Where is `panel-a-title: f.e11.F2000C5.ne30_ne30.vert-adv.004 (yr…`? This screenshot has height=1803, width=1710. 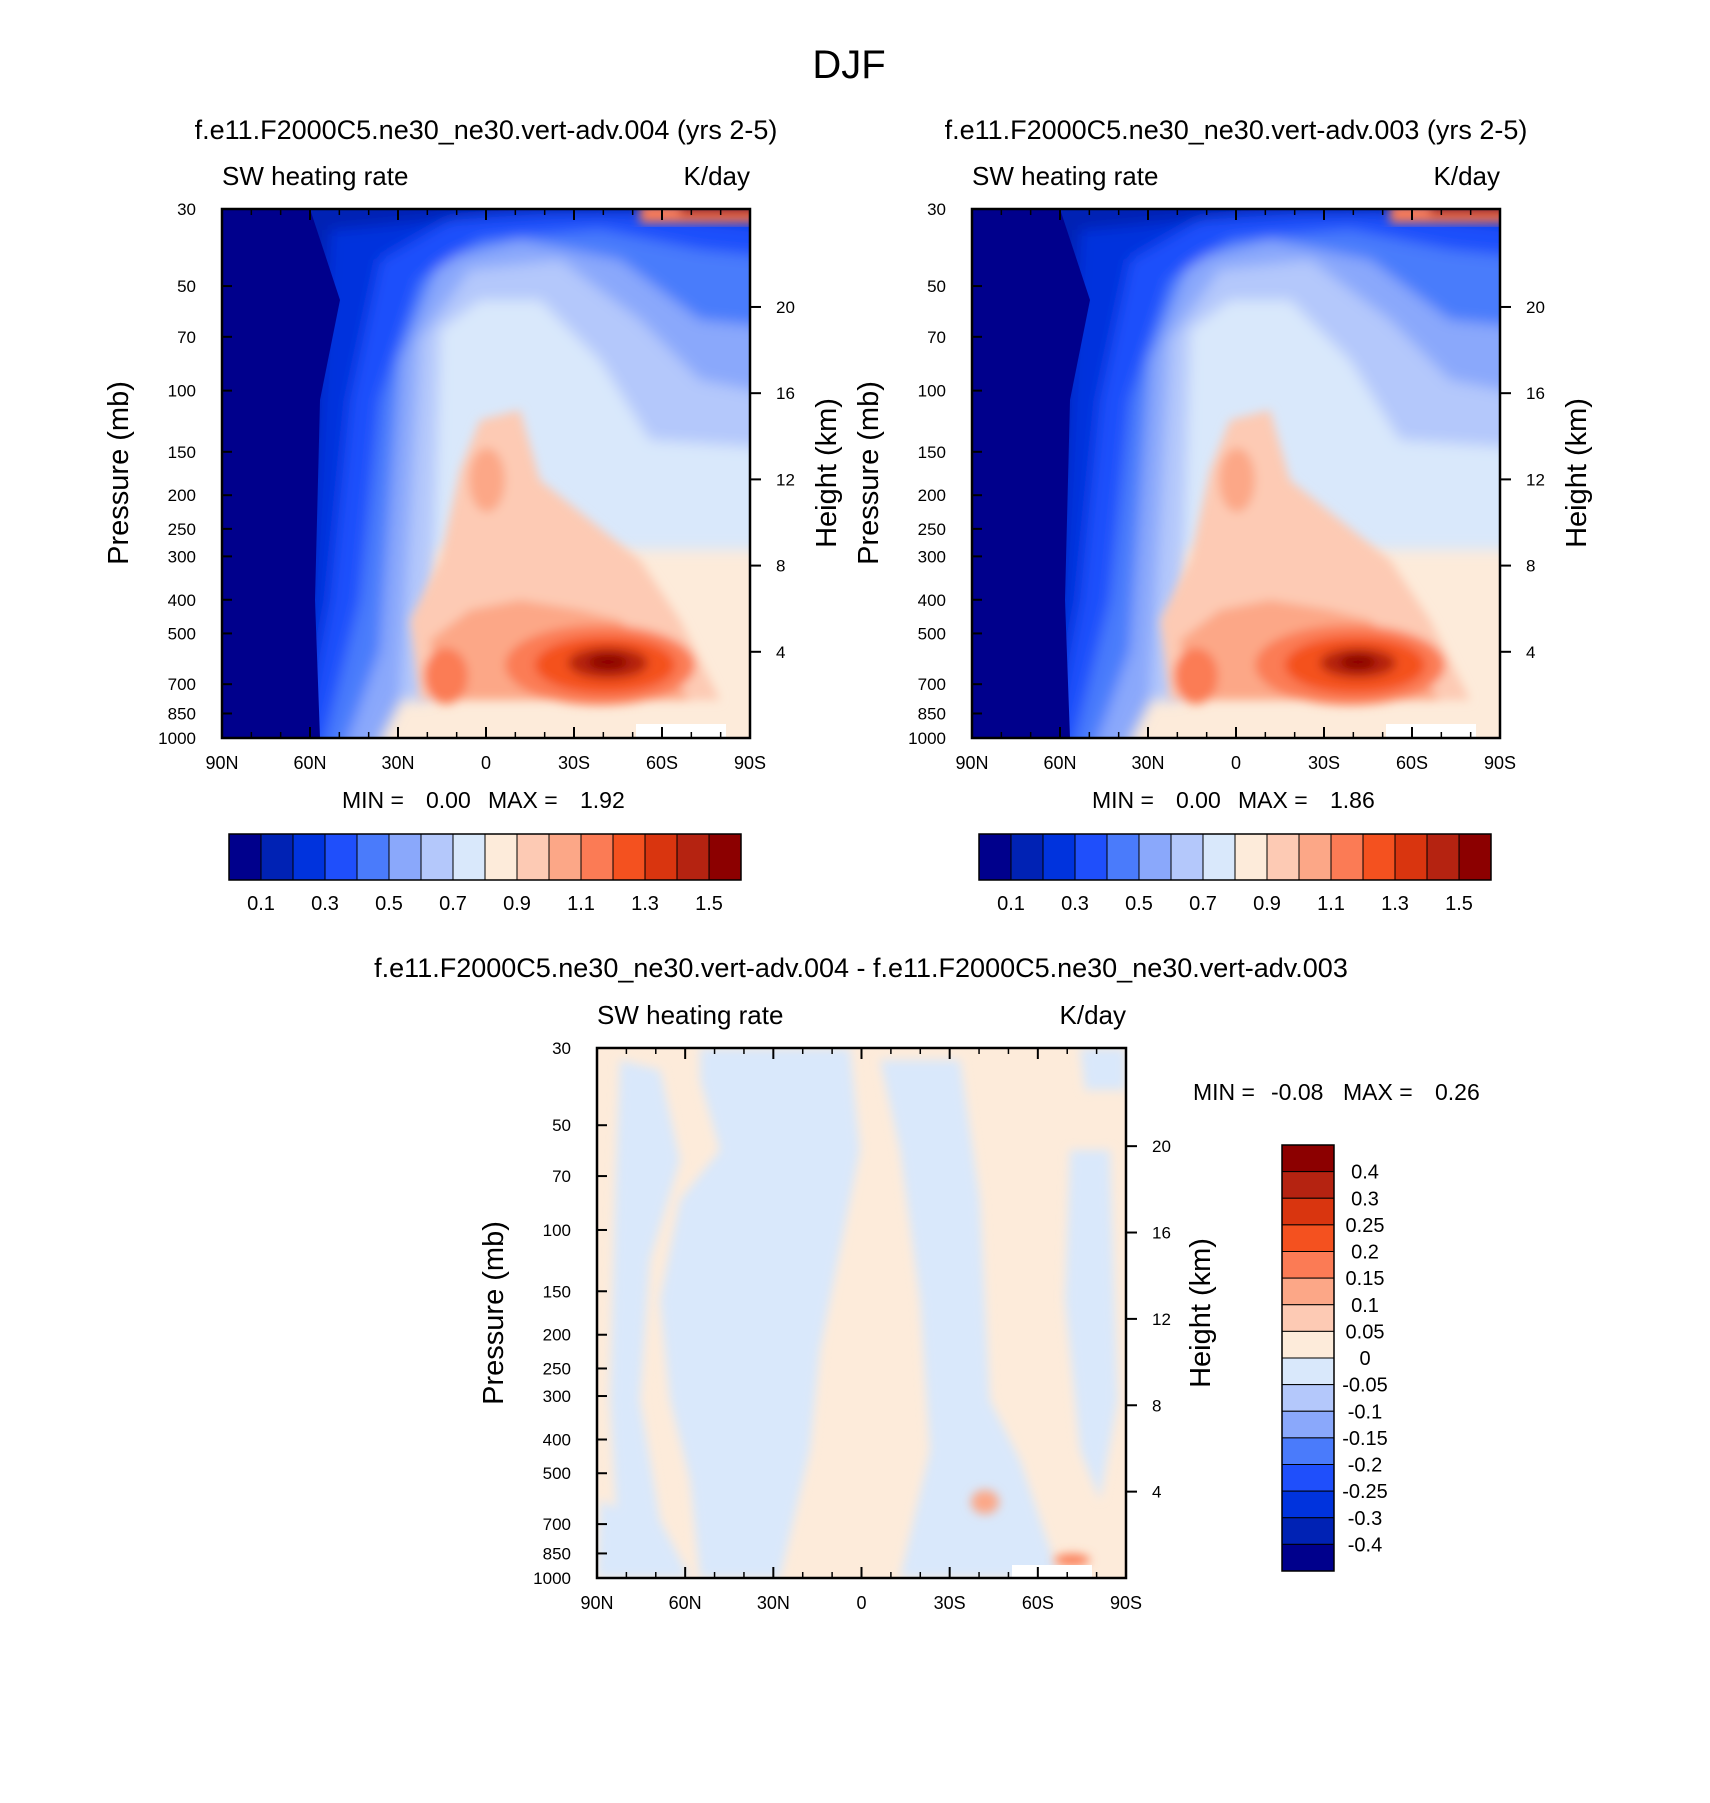 panel-a-title: f.e11.F2000C5.ne30_ne30.vert-adv.004 (yr… is located at coordinates (486, 130).